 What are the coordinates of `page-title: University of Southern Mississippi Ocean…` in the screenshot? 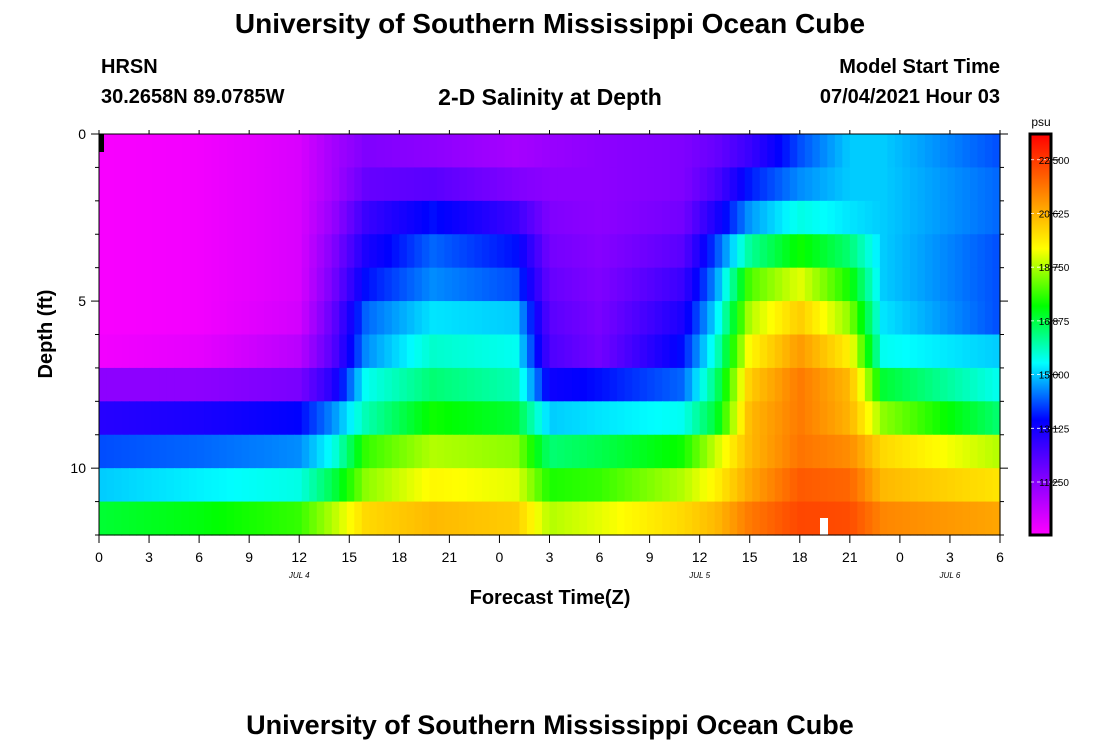 It's located at (550, 23).